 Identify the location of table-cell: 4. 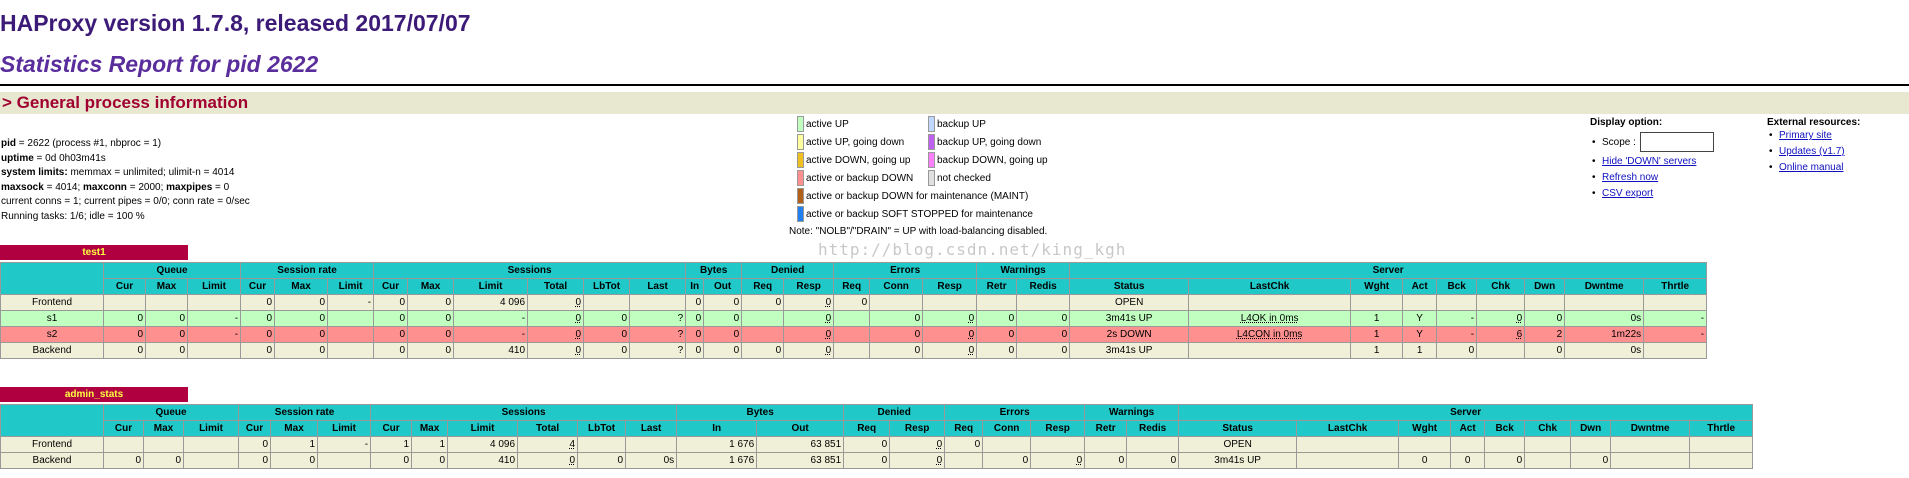
(548, 444).